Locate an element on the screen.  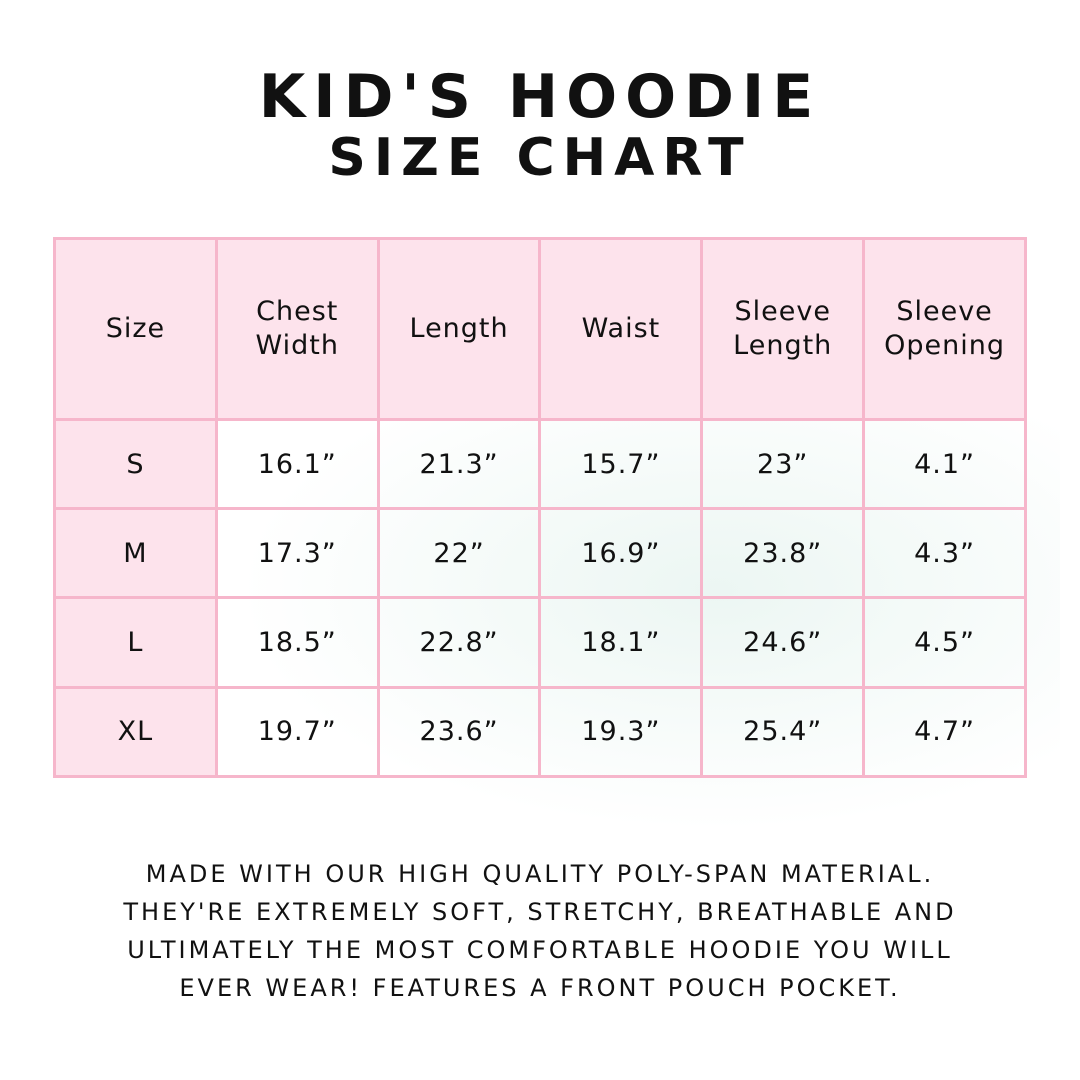
header-size: Size is located at coordinates (135, 329).